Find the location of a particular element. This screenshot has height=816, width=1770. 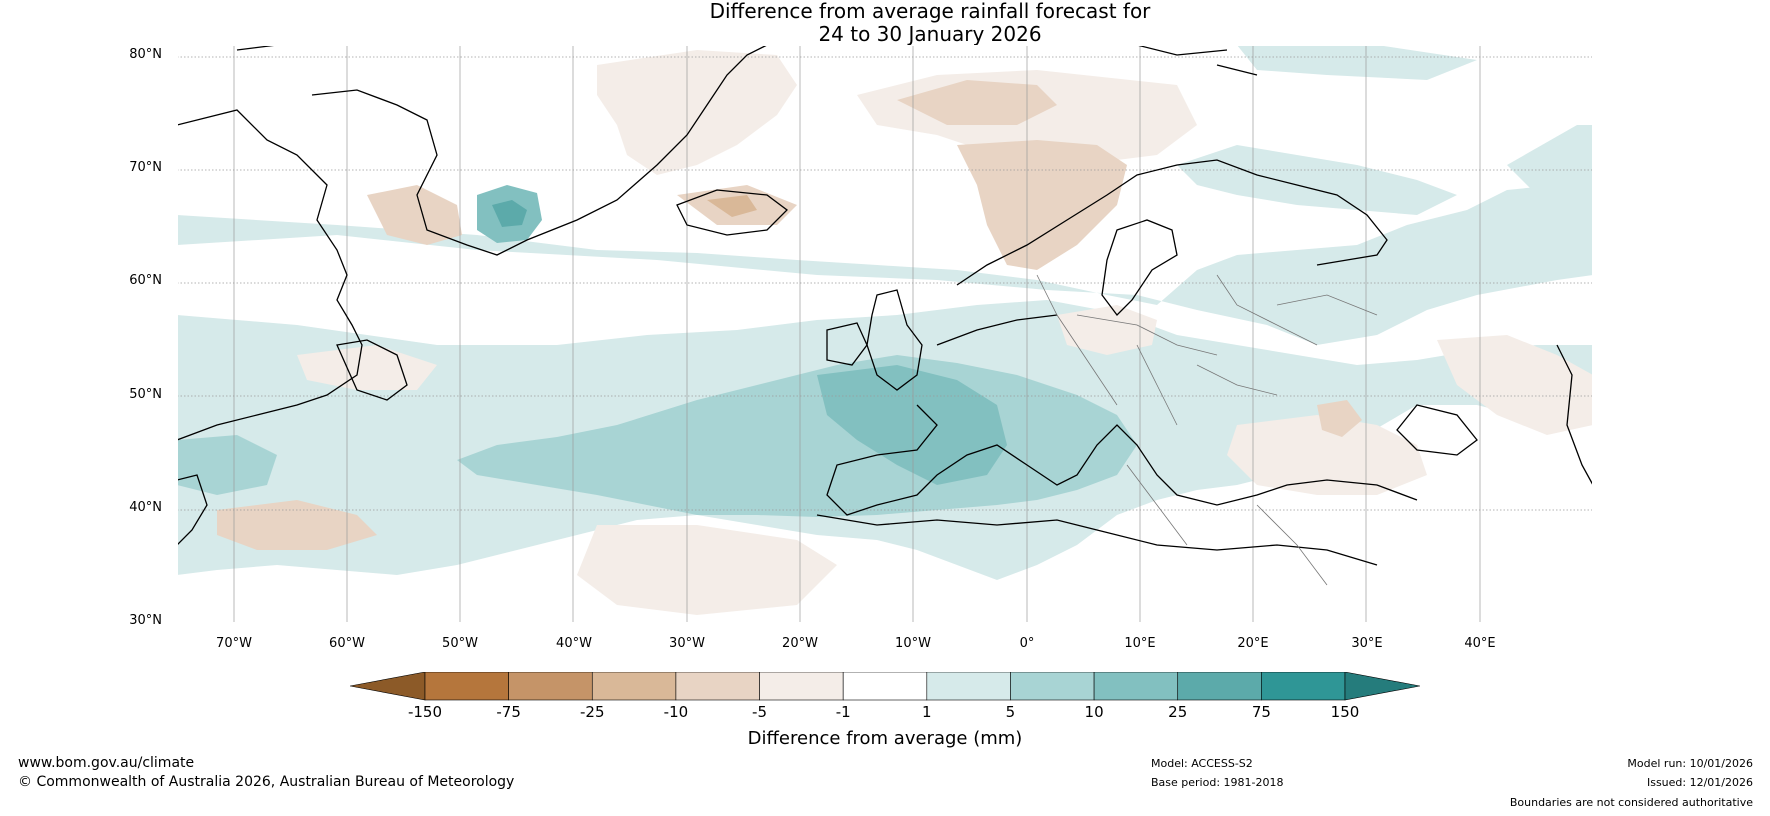

fill-norway-coast is located at coordinates (1042, 205).